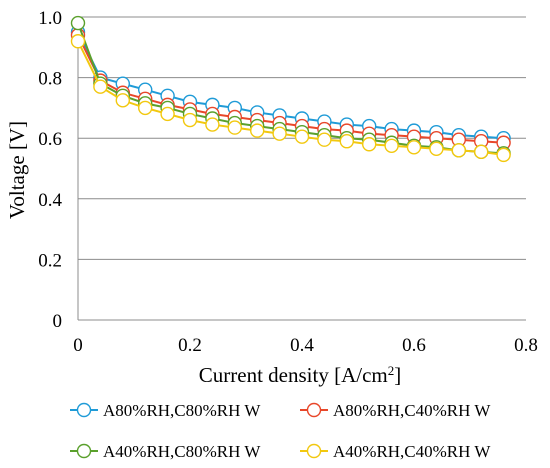 The image size is (550, 468). Describe the element at coordinates (50, 260) in the screenshot. I see `y-tick-label: 0.2` at that location.